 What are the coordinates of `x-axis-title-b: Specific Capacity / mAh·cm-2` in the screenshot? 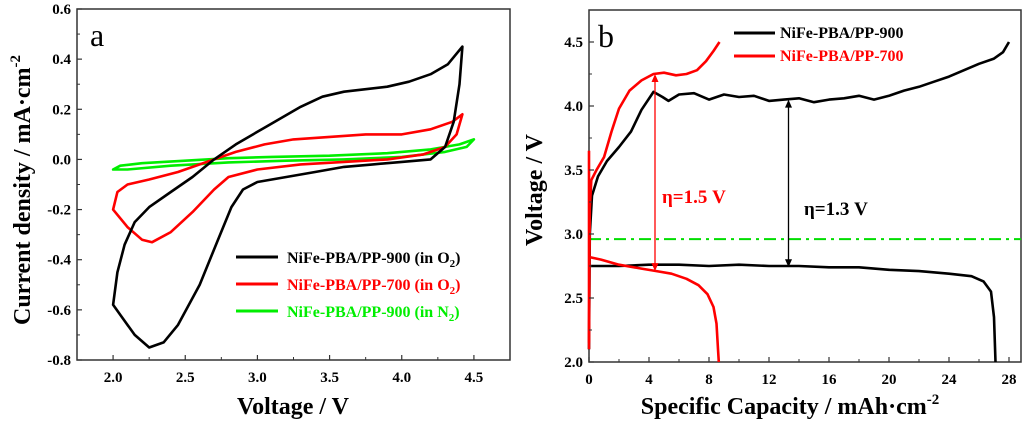 It's located at (790, 406).